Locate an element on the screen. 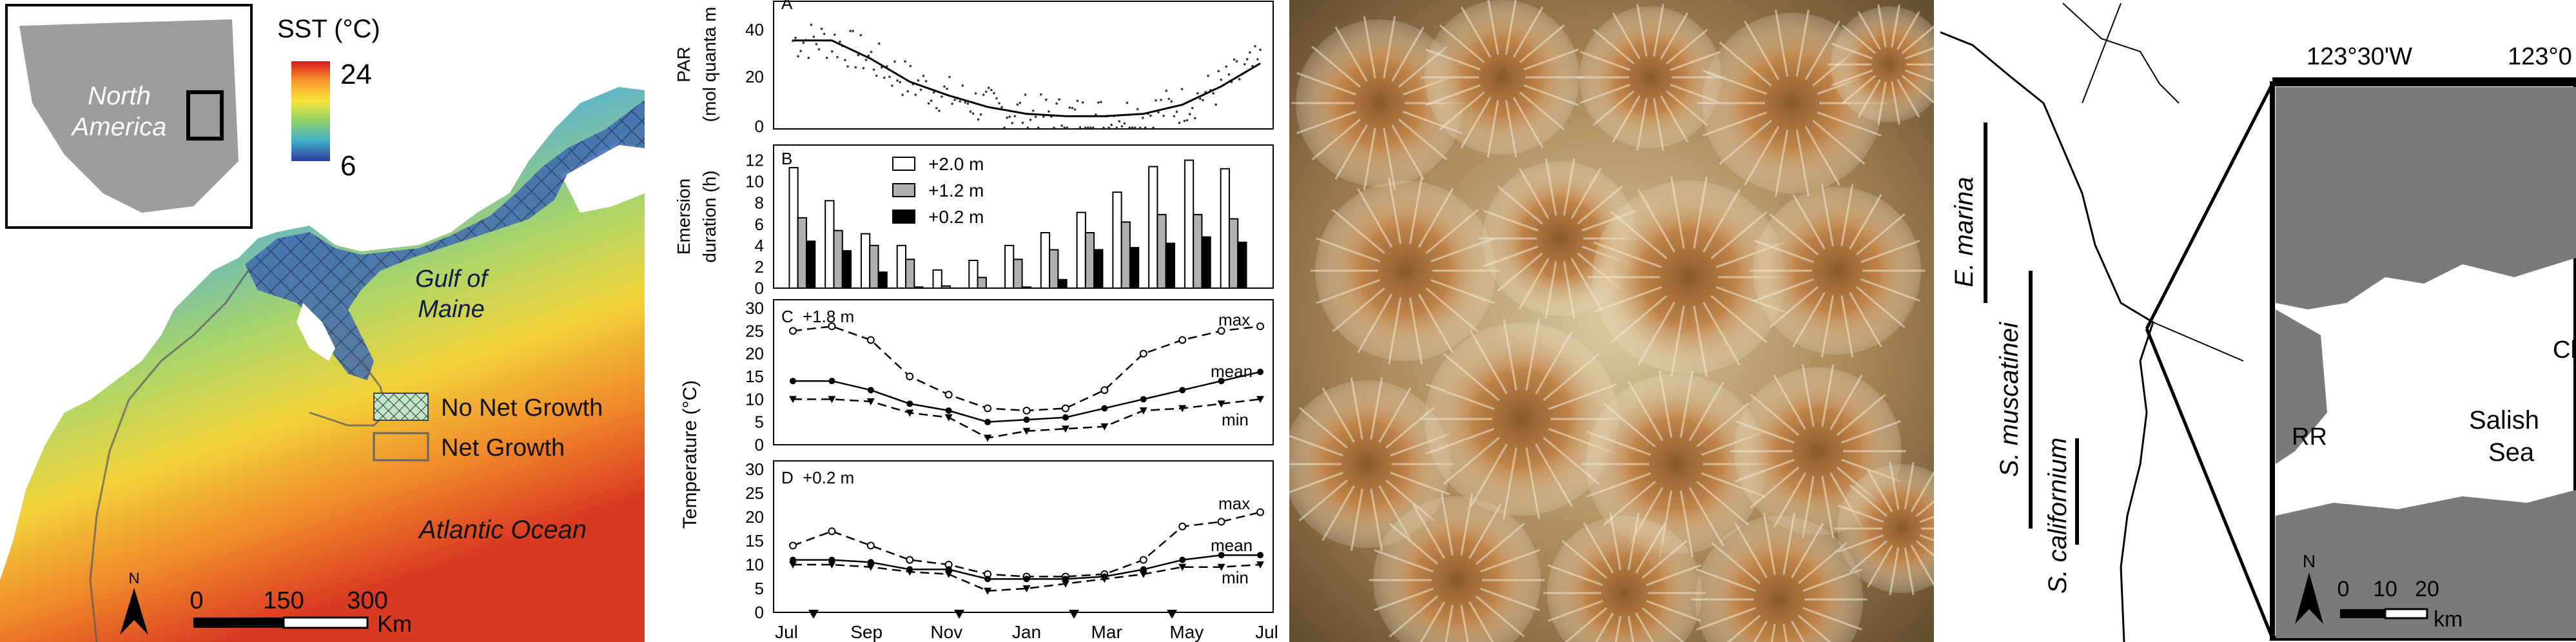 This screenshot has height=642, width=2576. scale-label-150: 150 is located at coordinates (283, 600).